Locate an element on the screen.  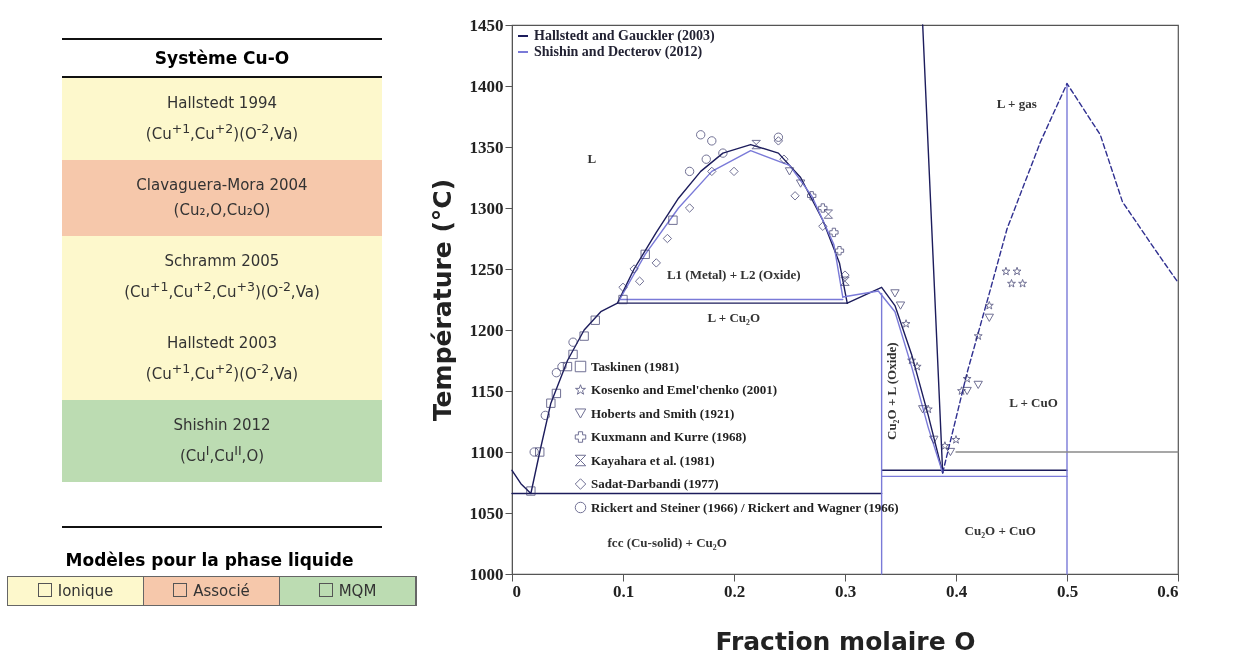
x-tick-label: 0.3 is located at coordinates (845, 591).